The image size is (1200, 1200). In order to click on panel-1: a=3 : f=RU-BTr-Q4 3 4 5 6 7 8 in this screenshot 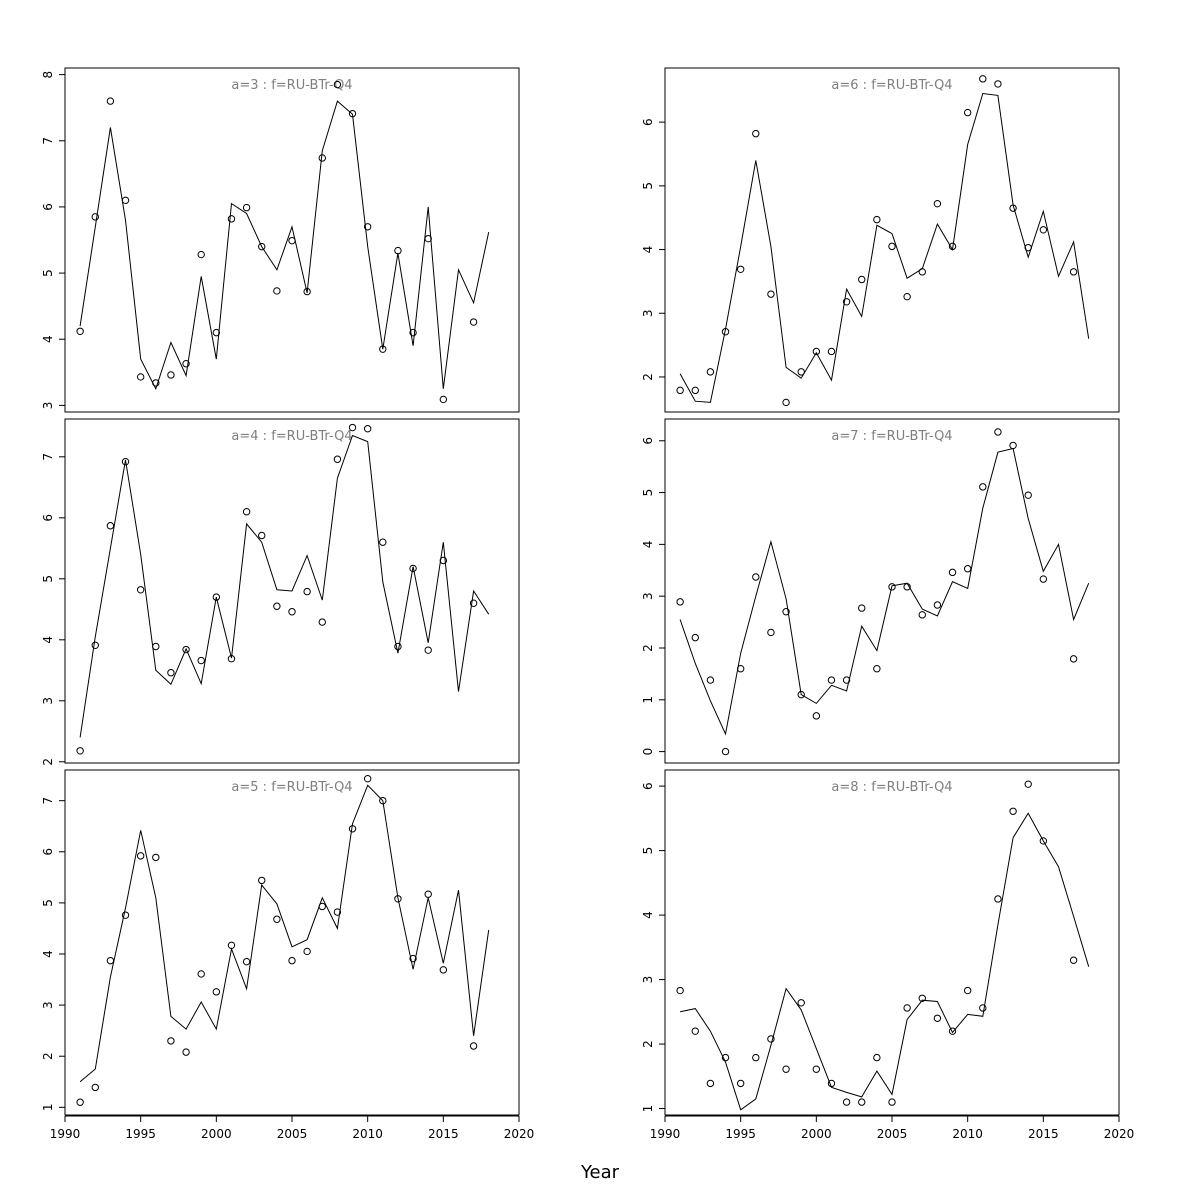, I will do `click(280, 240)`.